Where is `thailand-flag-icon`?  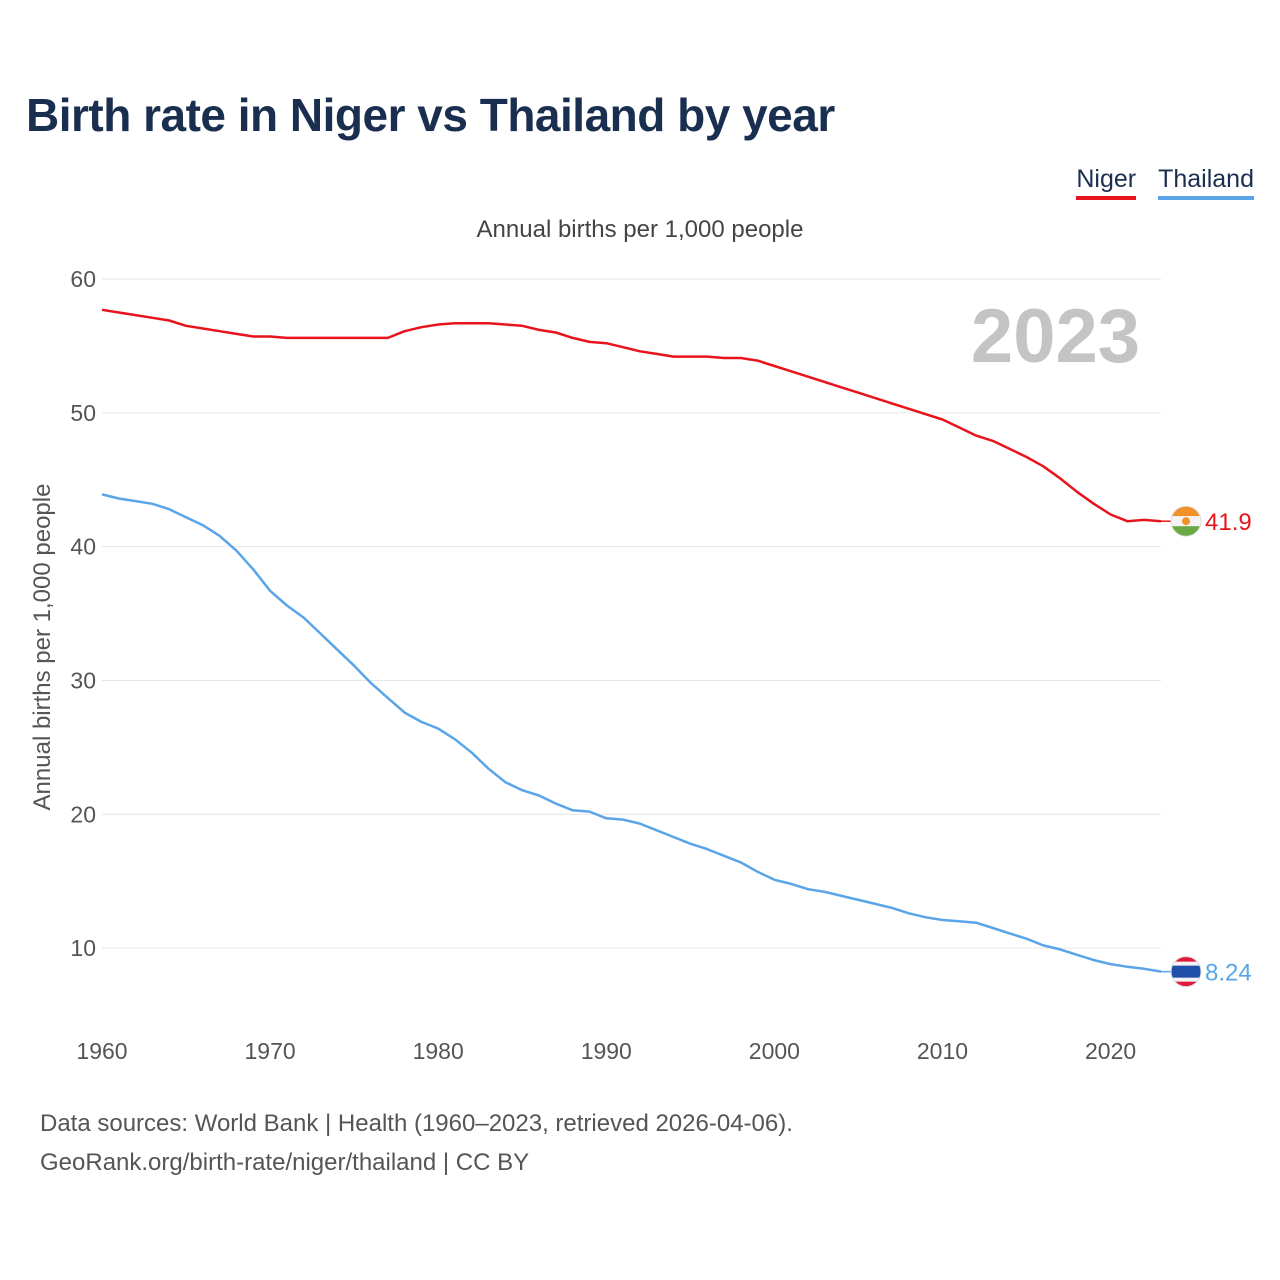
thailand-flag-icon is located at coordinates (1186, 972).